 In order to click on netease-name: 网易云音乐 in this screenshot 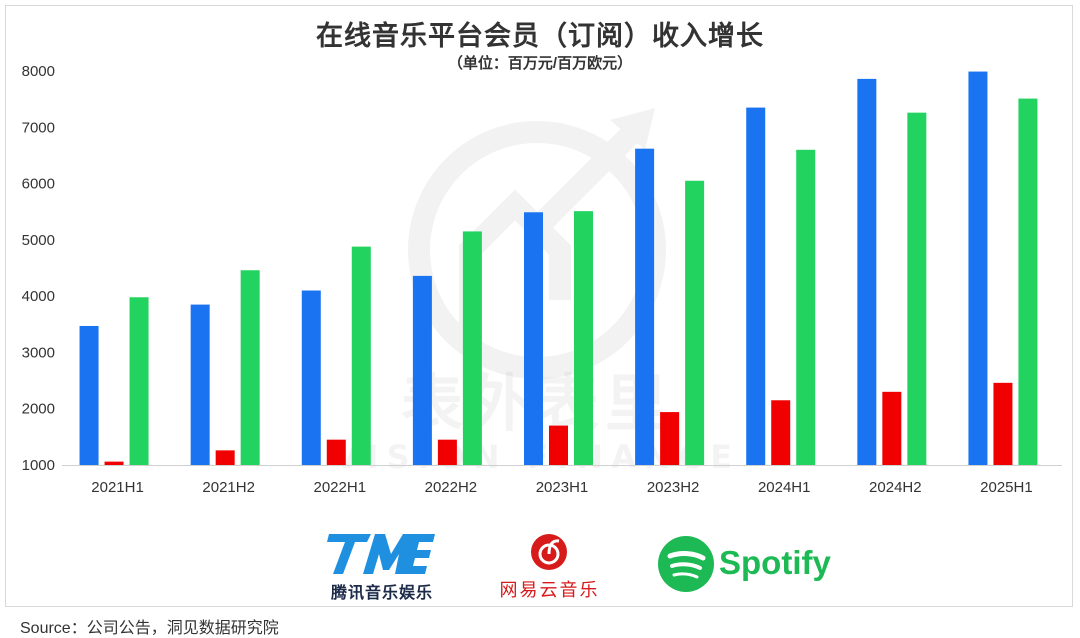, I will do `click(549, 590)`.